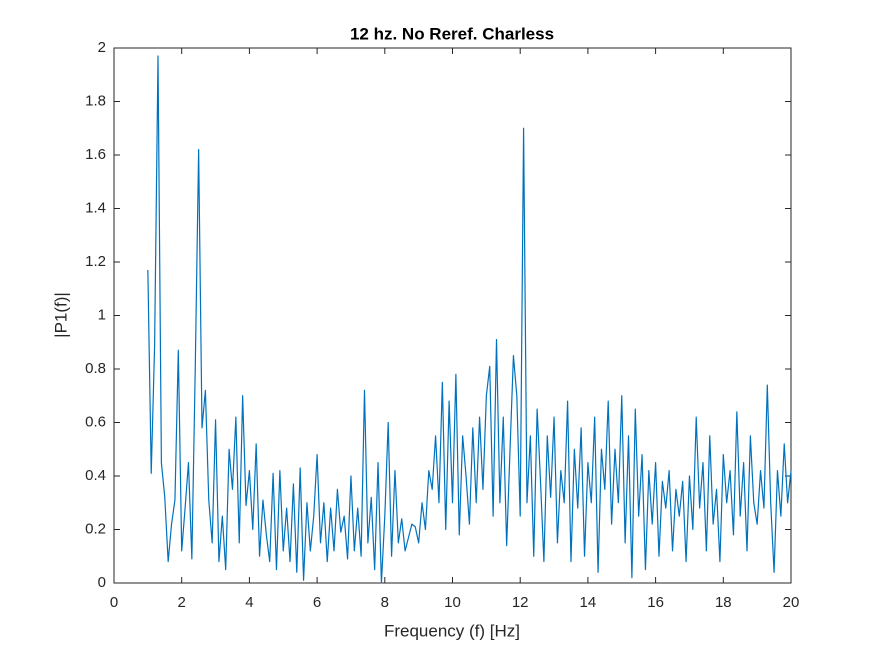 Image resolution: width=875 pixels, height=656 pixels. I want to click on y-tick-label: 0.8, so click(95, 368).